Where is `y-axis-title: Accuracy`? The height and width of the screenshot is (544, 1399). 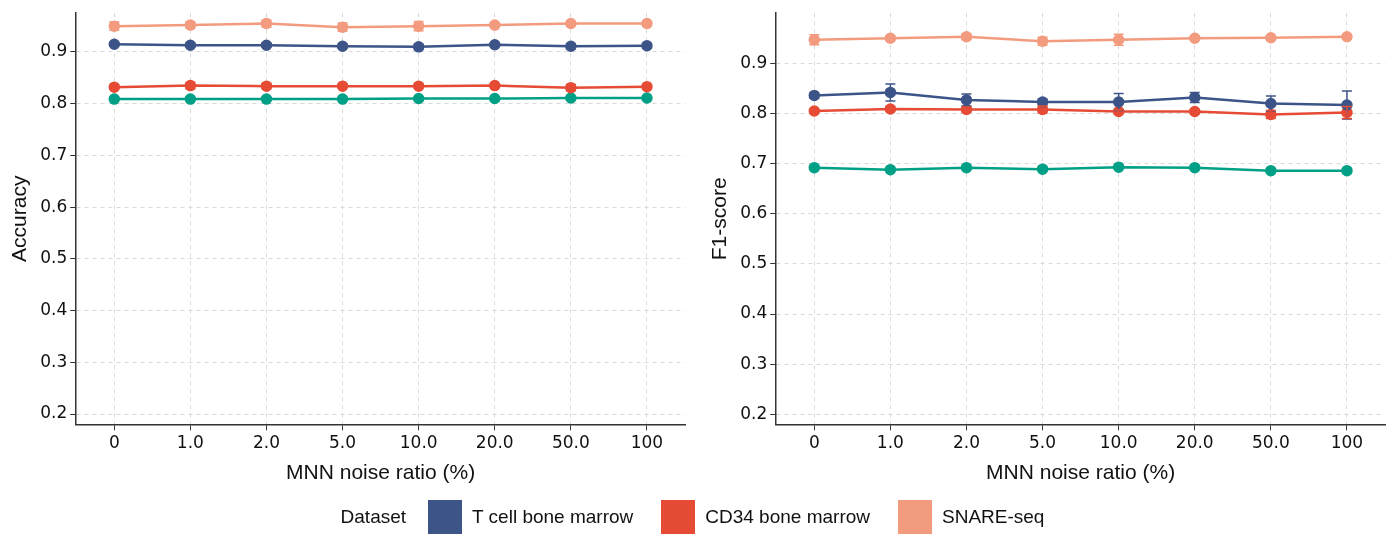 y-axis-title: Accuracy is located at coordinates (19, 218).